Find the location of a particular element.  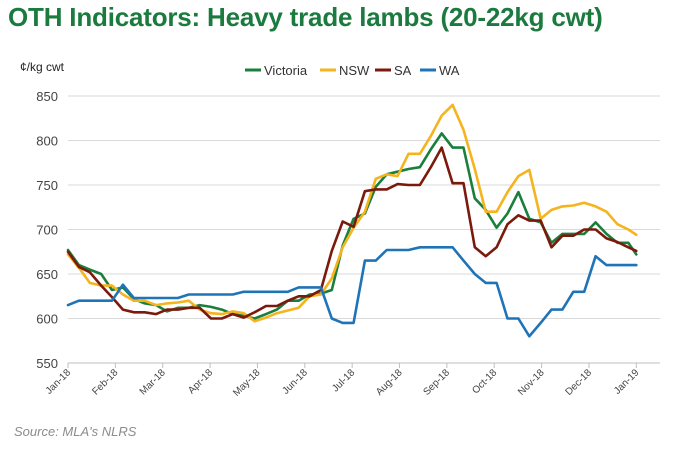

y-tick-label: 850 is located at coordinates (47, 96).